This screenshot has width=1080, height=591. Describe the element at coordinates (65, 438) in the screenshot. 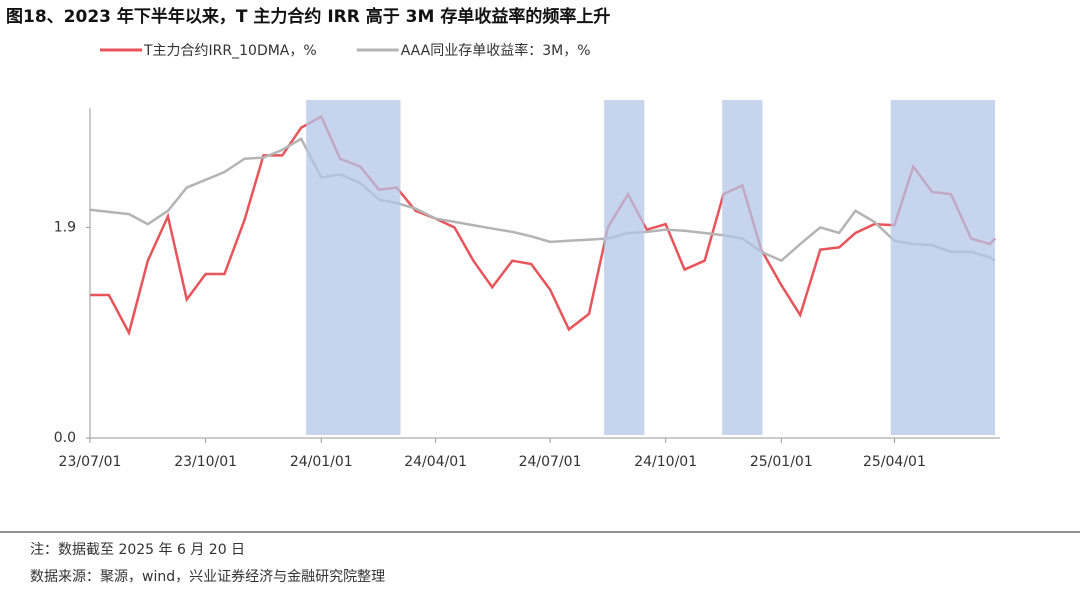

I see `y-tick-label: 0.0` at that location.